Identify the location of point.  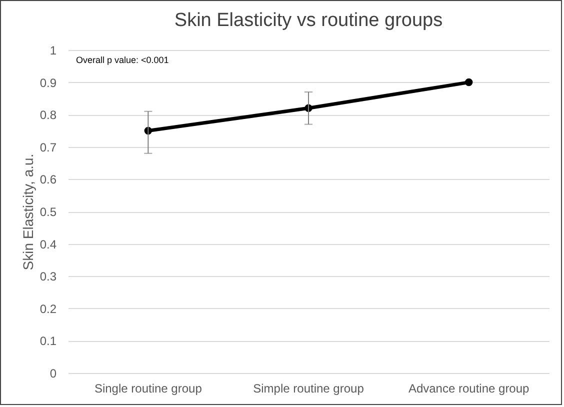
(468, 82).